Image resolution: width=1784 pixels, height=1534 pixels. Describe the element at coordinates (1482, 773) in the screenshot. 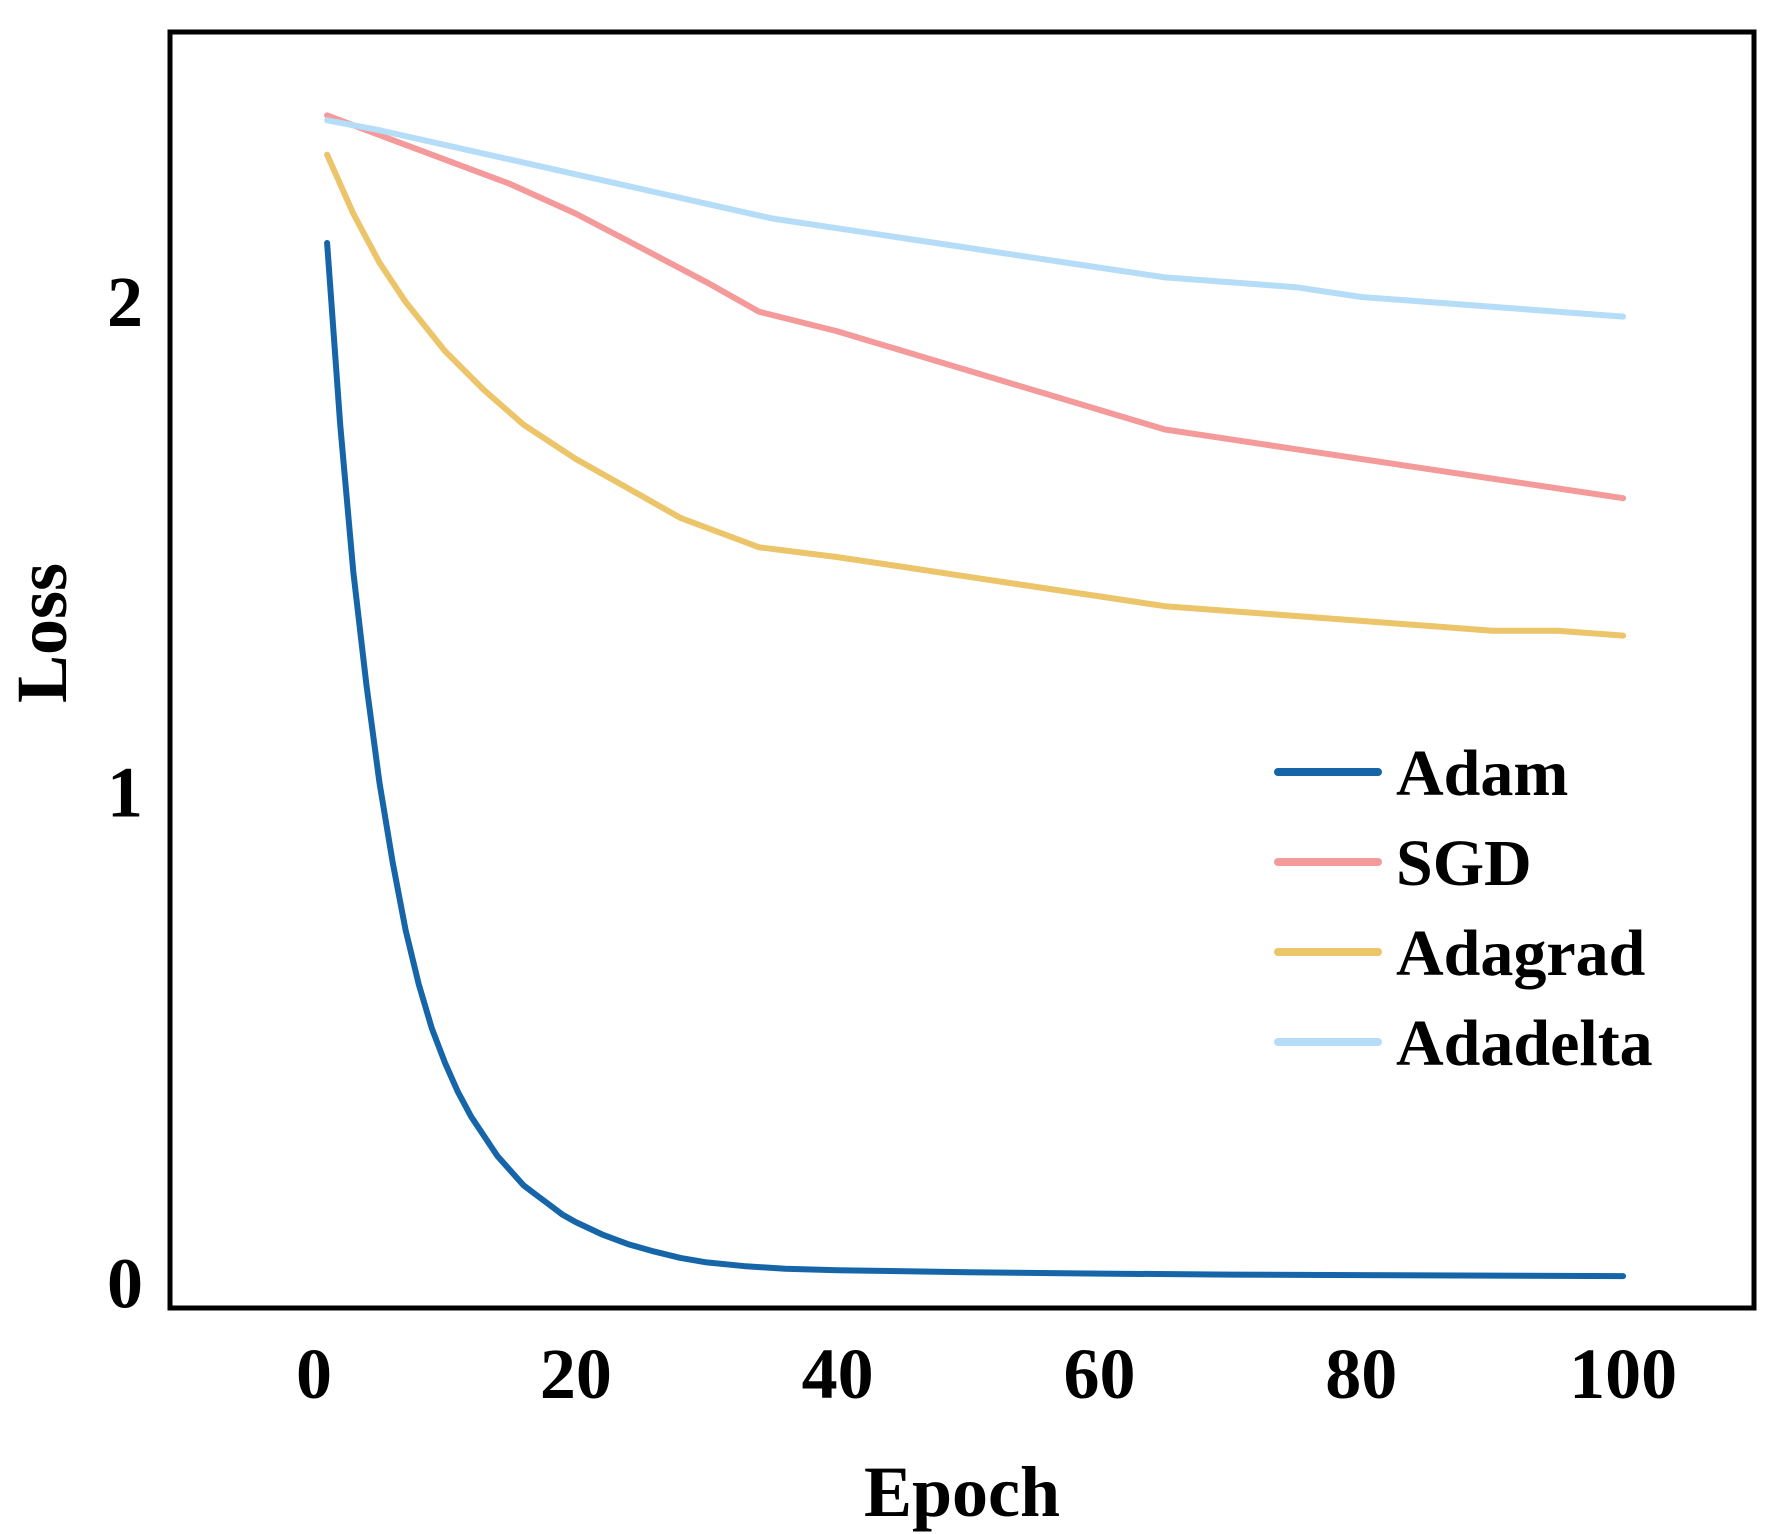

I see `legend-label-adam: Adam` at that location.